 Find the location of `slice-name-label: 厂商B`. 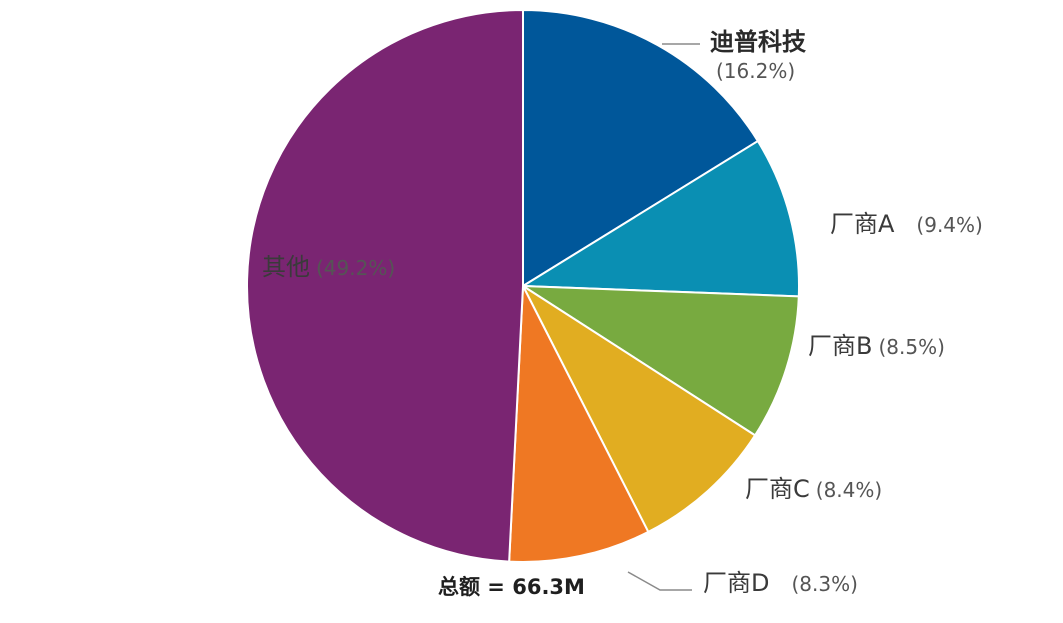

slice-name-label: 厂商B is located at coordinates (840, 346).